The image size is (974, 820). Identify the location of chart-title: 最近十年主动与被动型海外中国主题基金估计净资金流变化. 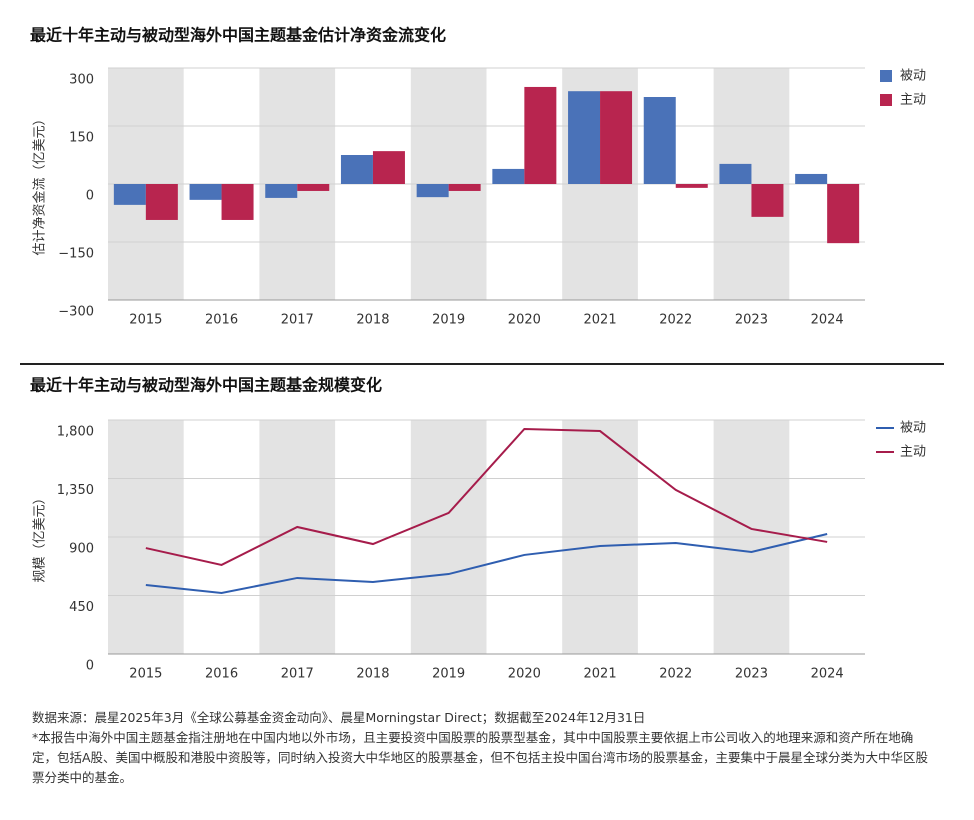
(238, 35).